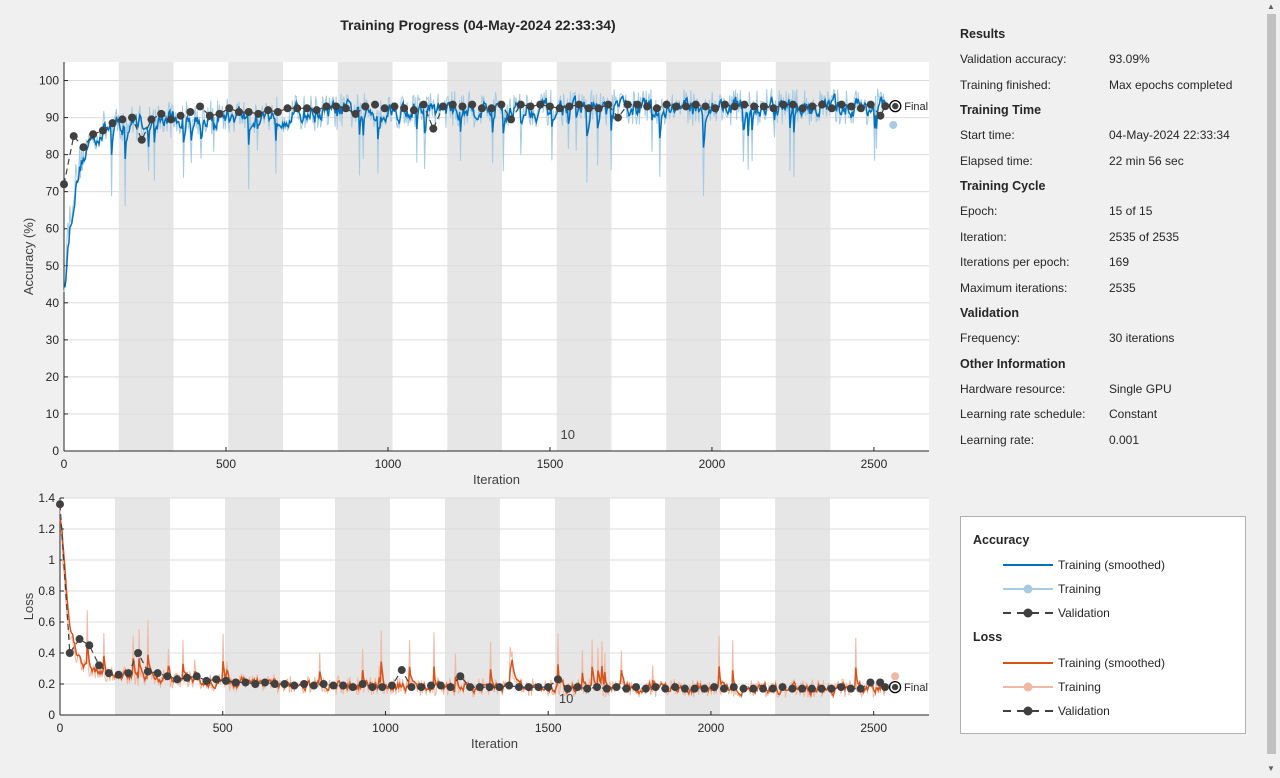 The image size is (1280, 778). I want to click on legend-loss-smoothed: Training (smoothed), so click(1084, 663).